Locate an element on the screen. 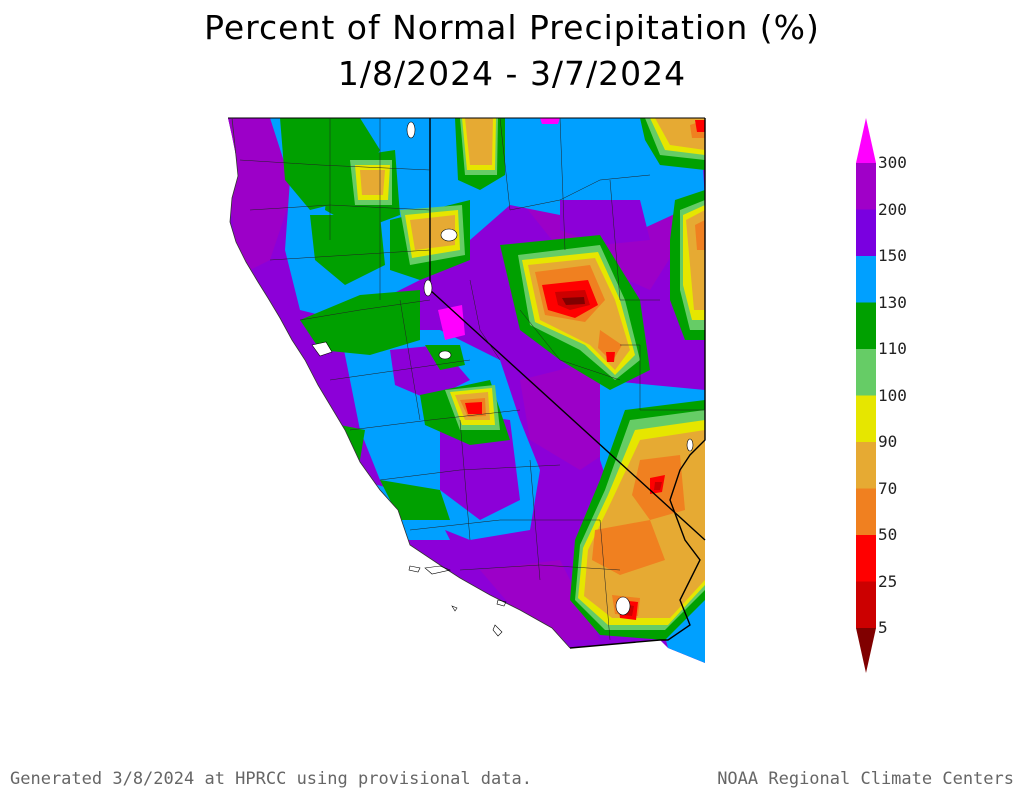 The image size is (1024, 791). legend-arrow-top is located at coordinates (866, 140).